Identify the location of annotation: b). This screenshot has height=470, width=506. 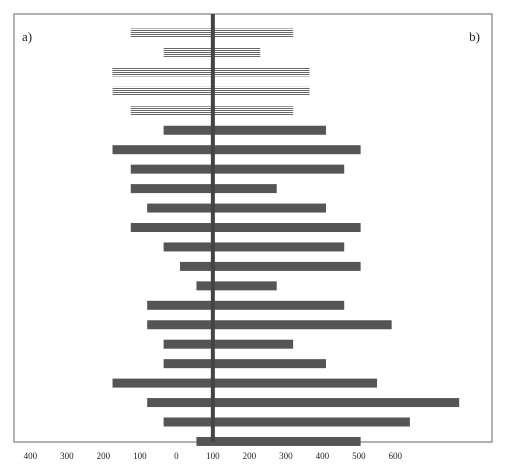
(474, 36).